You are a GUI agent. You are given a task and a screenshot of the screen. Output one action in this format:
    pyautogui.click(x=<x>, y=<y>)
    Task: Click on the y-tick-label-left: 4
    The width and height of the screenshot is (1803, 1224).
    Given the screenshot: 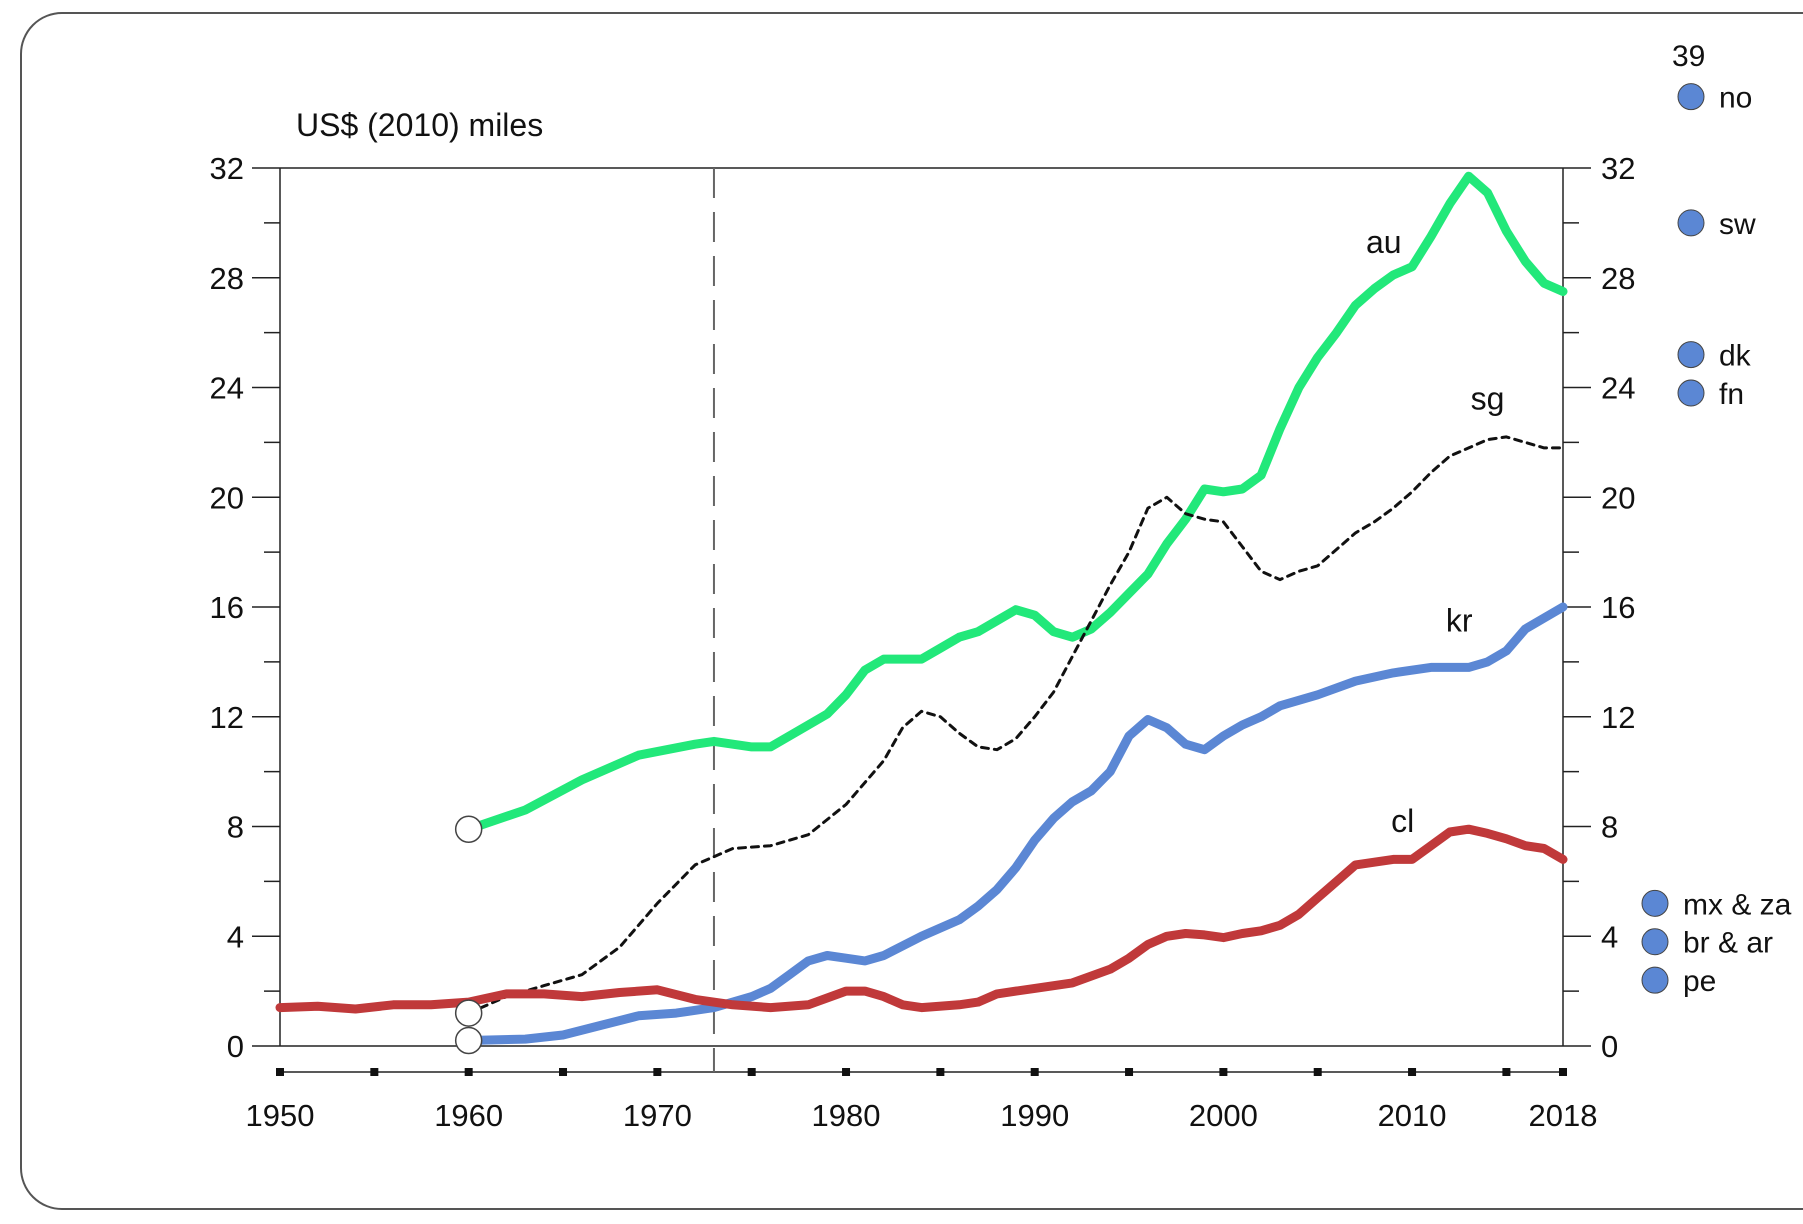 What is the action you would take?
    pyautogui.click(x=235, y=936)
    